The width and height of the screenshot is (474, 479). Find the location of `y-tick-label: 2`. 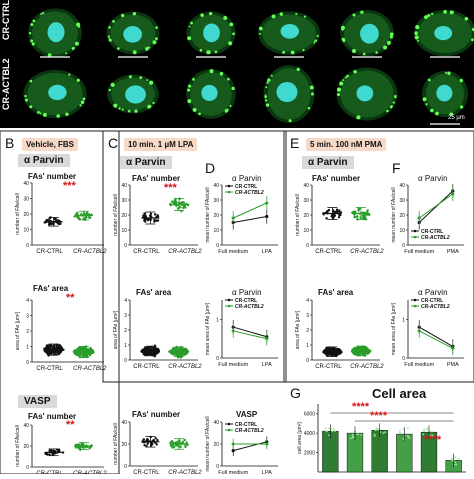

y-tick-label: 2 is located at coordinates (125, 331).